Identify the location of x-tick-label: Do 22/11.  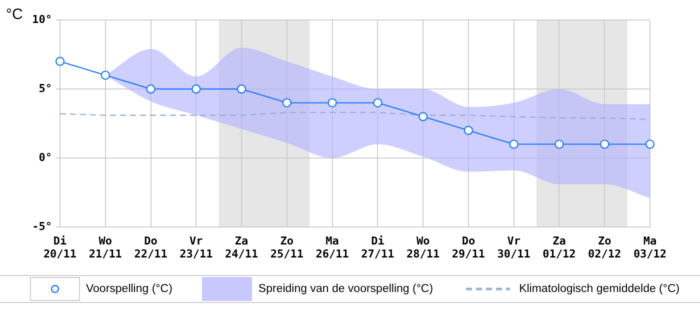
(151, 247).